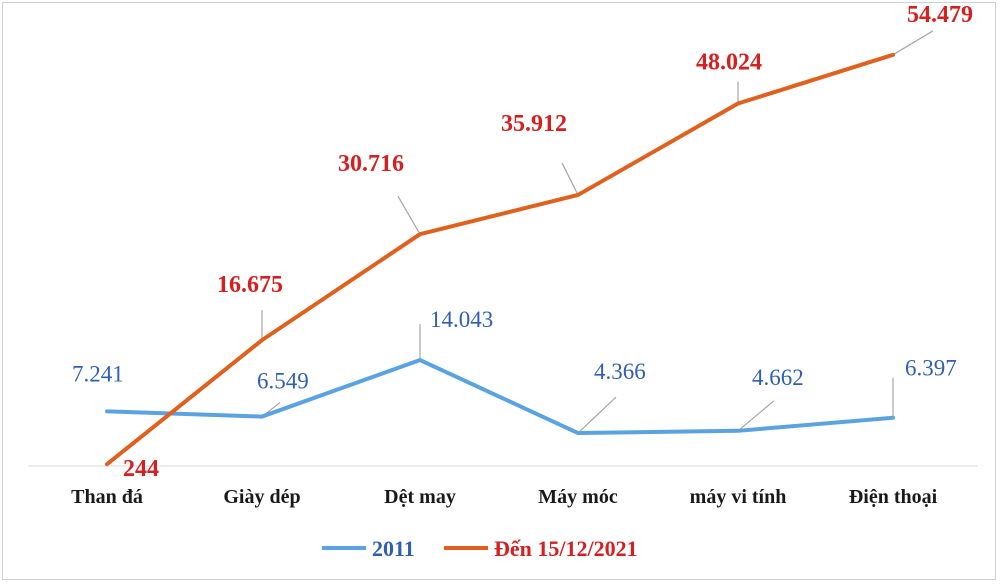 Image resolution: width=1000 pixels, height=584 pixels. What do you see at coordinates (250, 285) in the screenshot?
I see `data-label-2021: 16.675` at bounding box center [250, 285].